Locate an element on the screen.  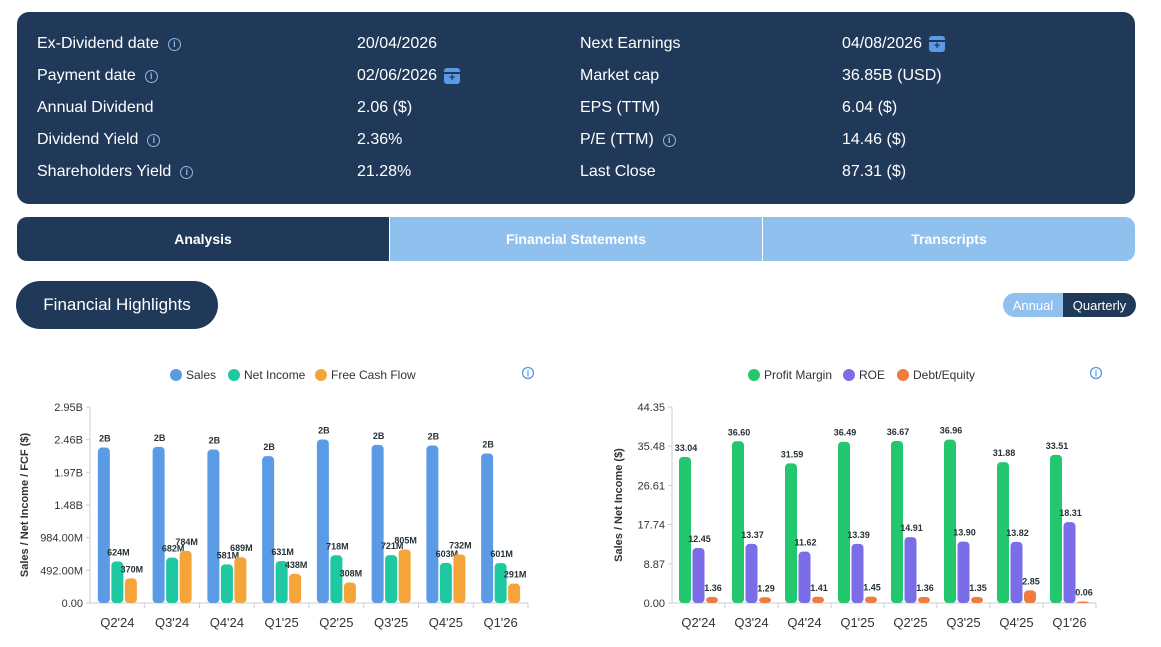
legend-label-2: Free Cash Flow is located at coordinates (373, 375).